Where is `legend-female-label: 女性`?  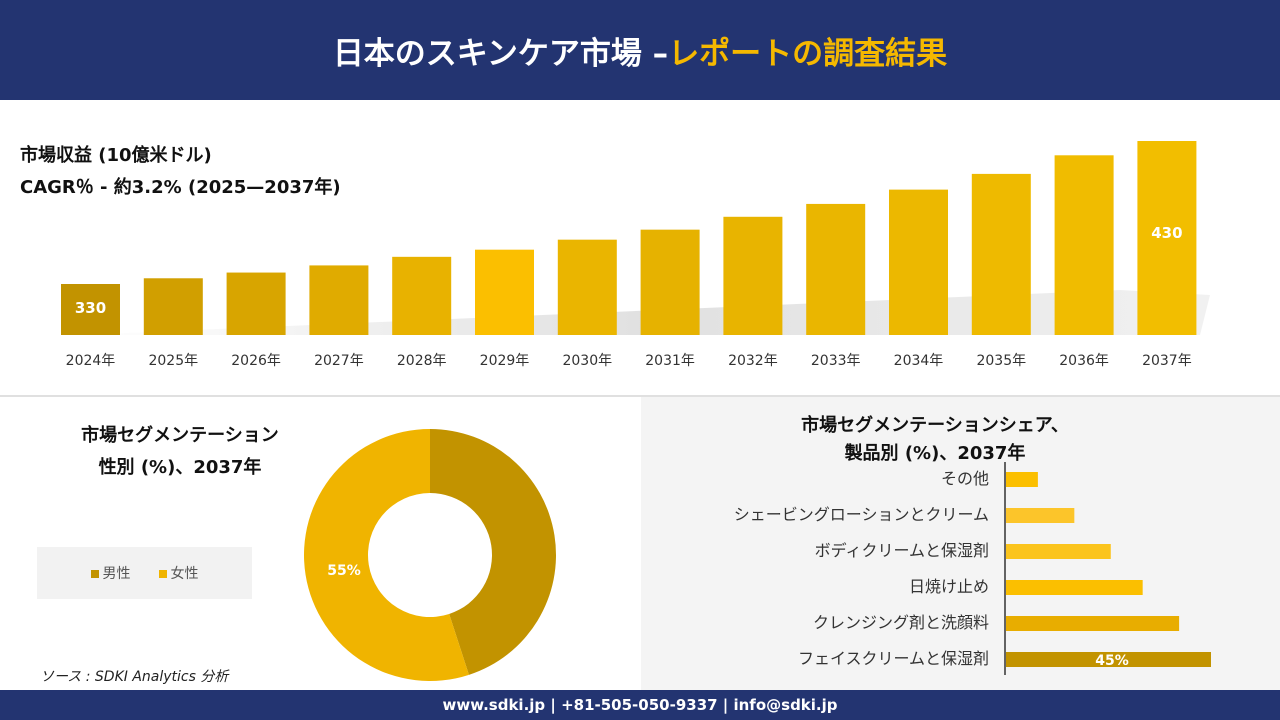 legend-female-label: 女性 is located at coordinates (184, 574).